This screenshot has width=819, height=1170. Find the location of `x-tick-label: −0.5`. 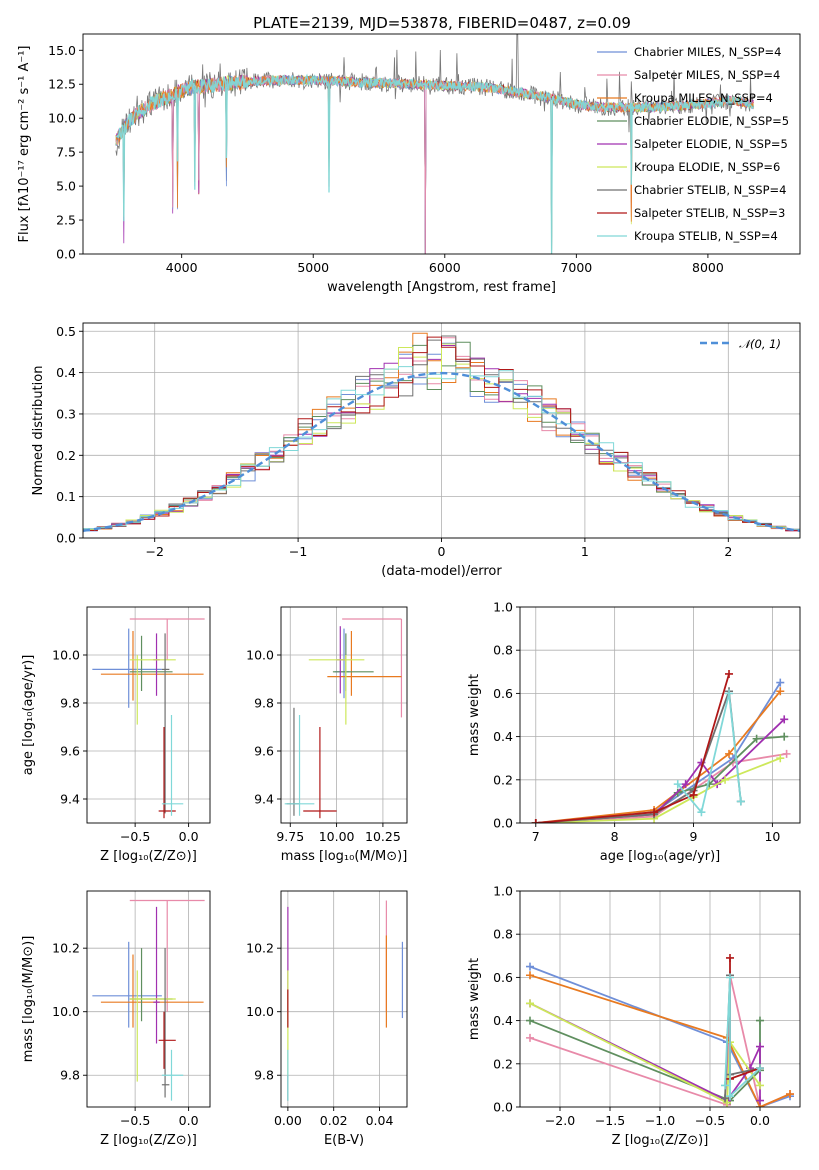

x-tick-label: −0.5 is located at coordinates (135, 1120).